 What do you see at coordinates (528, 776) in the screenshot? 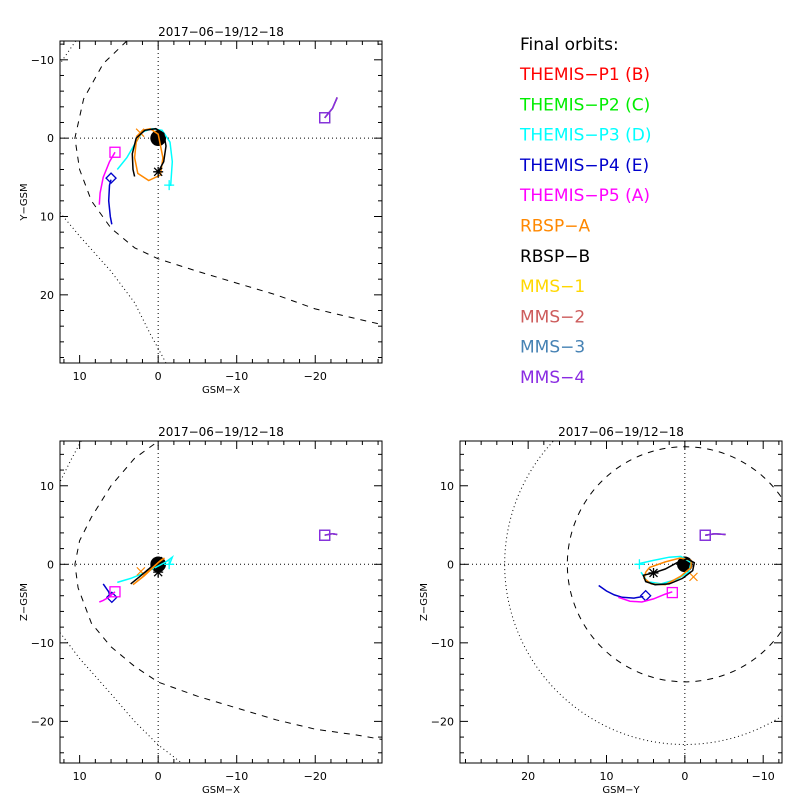
I see `x-tick-label: 20` at bounding box center [528, 776].